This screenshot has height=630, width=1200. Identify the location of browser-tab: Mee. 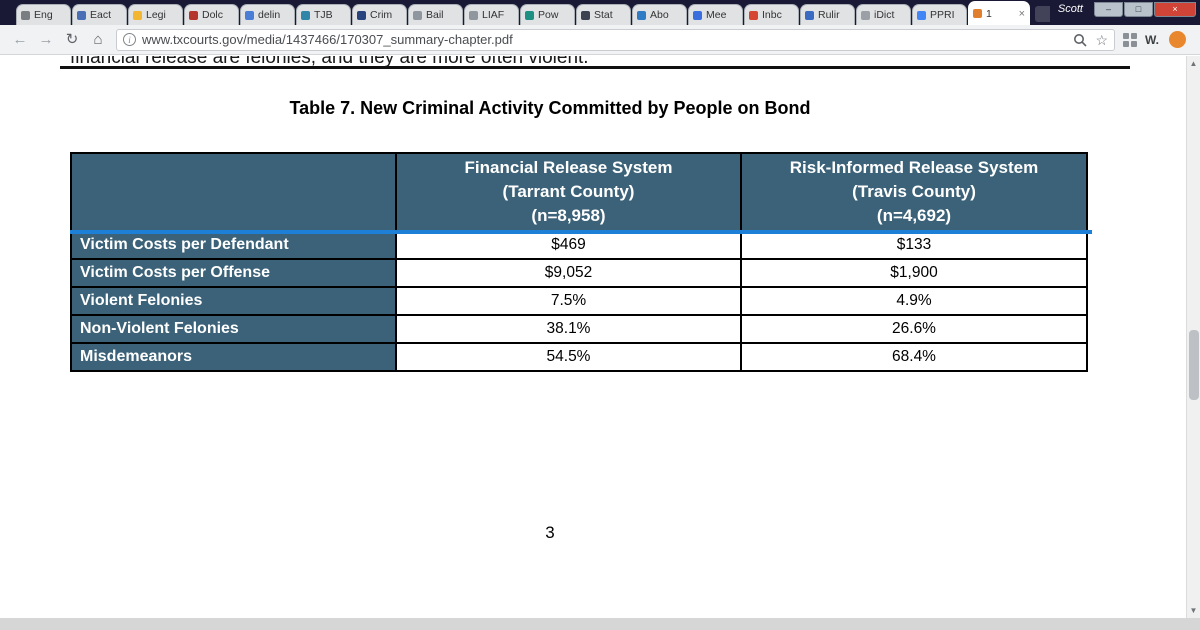
(715, 14).